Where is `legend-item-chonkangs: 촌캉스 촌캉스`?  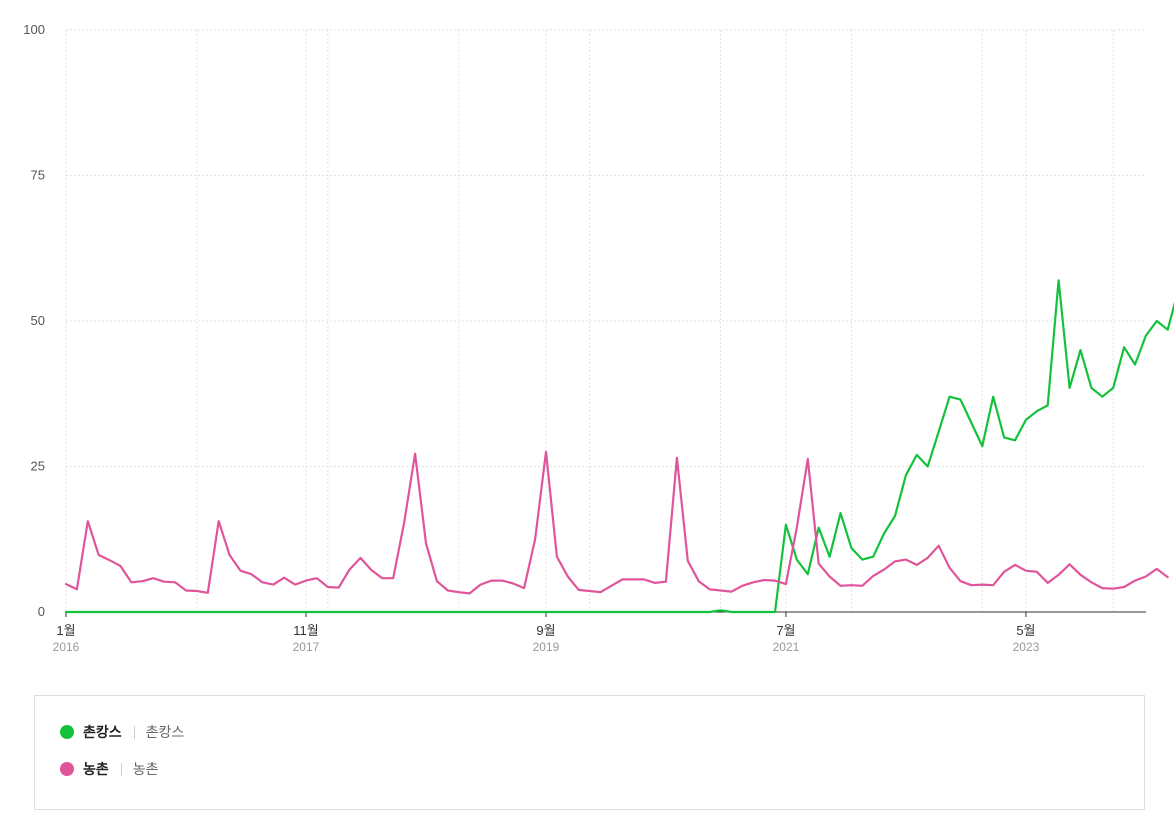
legend-item-chonkangs: 촌캉스 촌캉스 is located at coordinates (122, 732).